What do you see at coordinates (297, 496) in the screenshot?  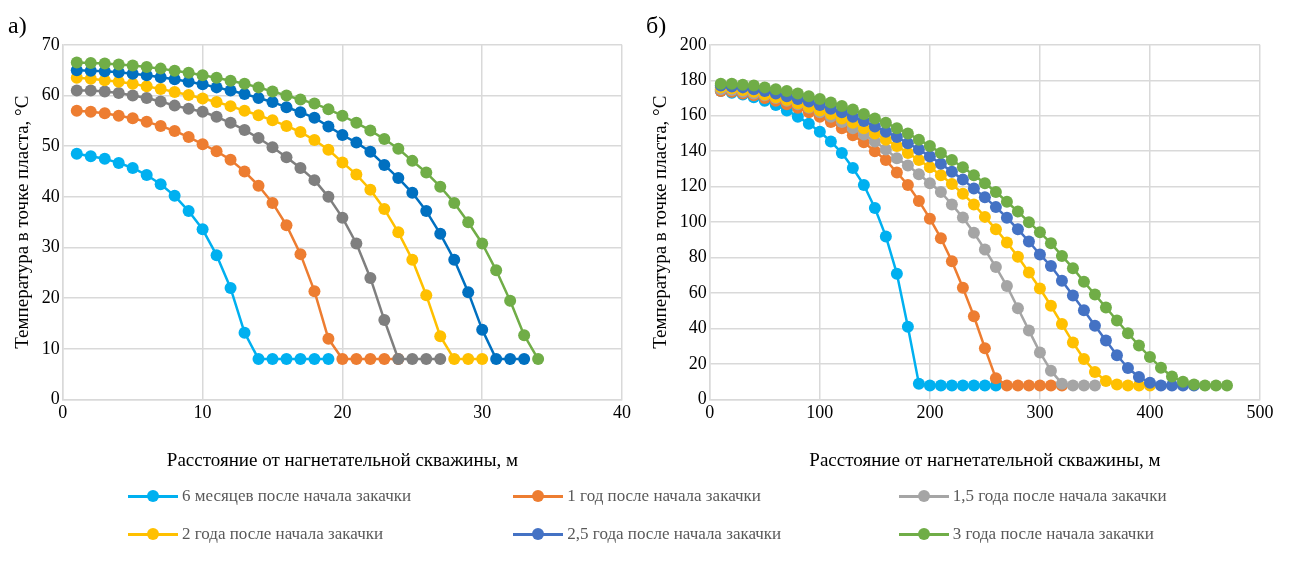 I see `legend-label: 6 месяцев после начала закачки` at bounding box center [297, 496].